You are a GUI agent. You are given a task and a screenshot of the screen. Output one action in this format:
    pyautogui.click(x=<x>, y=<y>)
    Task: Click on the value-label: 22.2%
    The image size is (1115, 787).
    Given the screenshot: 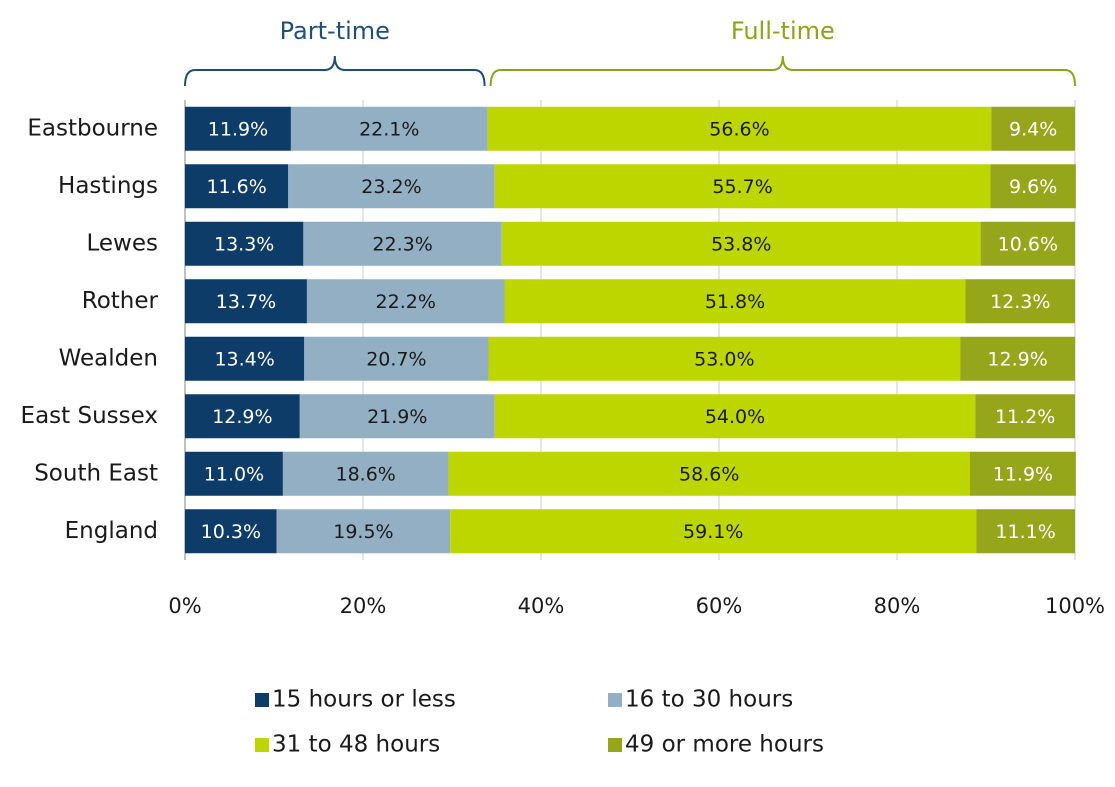 What is the action you would take?
    pyautogui.click(x=406, y=302)
    